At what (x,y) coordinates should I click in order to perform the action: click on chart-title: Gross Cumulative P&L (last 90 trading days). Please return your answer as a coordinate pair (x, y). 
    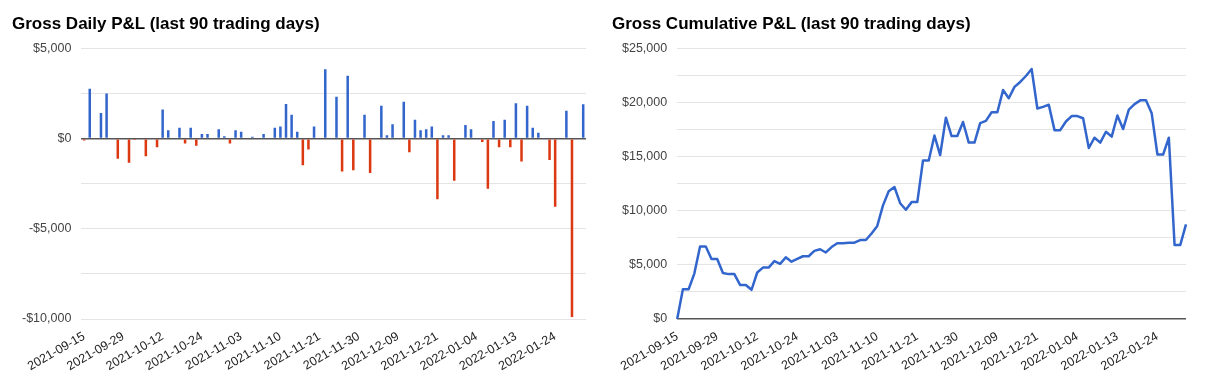
    Looking at the image, I should click on (791, 23).